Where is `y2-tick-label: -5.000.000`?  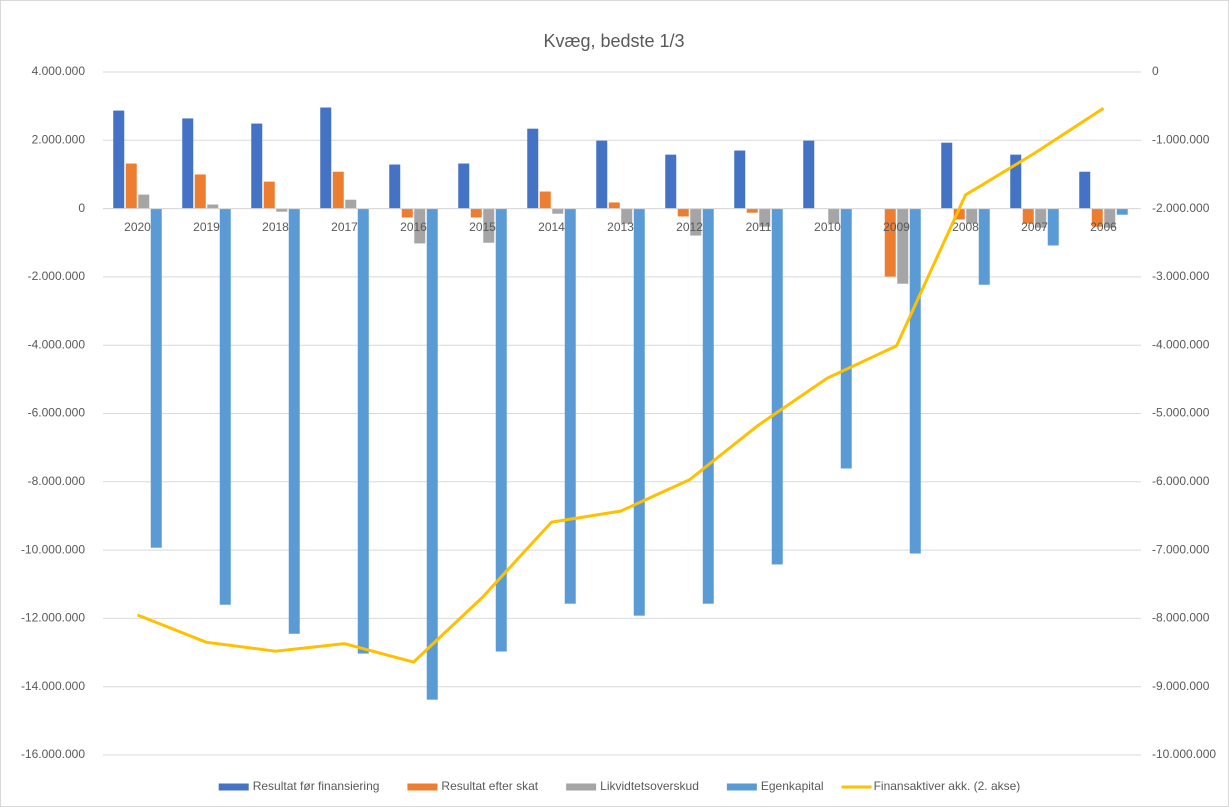 y2-tick-label: -5.000.000 is located at coordinates (1181, 413).